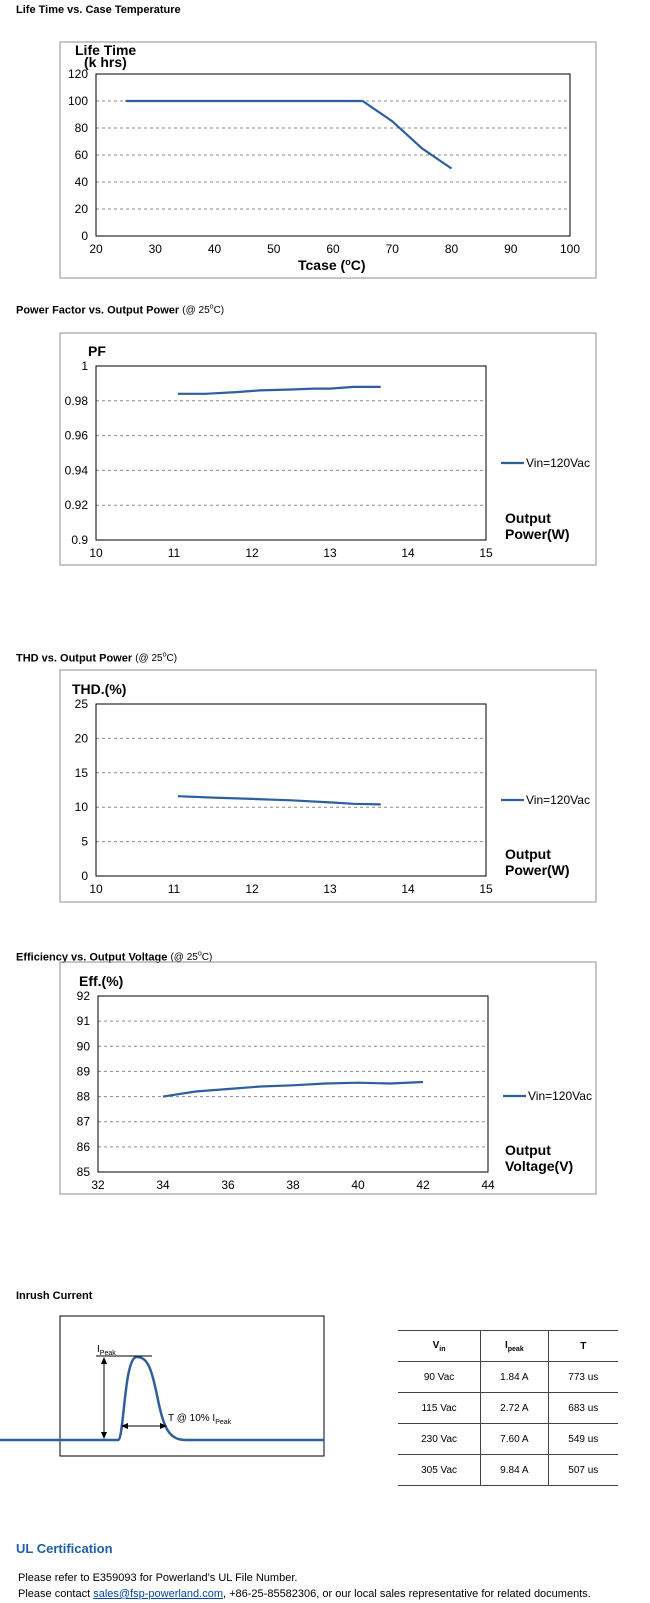  What do you see at coordinates (105, 50) in the screenshot?
I see `life-chart-ylabel: Life Time` at bounding box center [105, 50].